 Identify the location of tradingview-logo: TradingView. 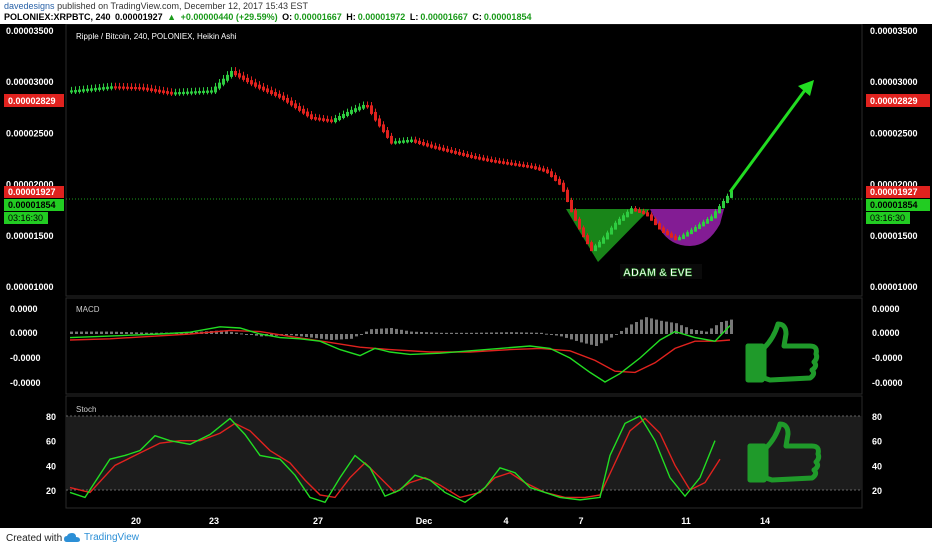
(124, 539).